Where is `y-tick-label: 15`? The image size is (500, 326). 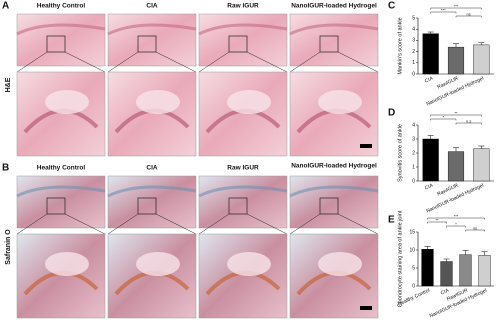
y-tick-label: 15 is located at coordinates (412, 232).